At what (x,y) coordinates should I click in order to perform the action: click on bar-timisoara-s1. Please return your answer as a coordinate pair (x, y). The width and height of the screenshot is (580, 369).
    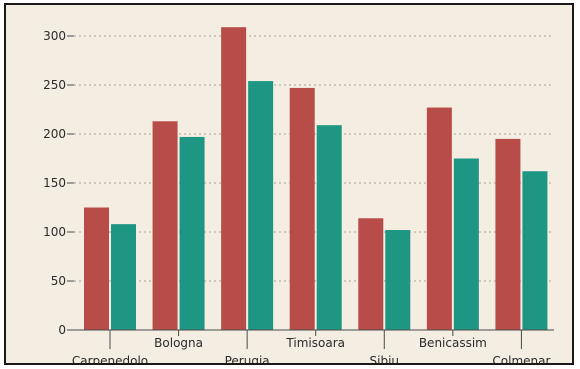
    Looking at the image, I should click on (302, 208).